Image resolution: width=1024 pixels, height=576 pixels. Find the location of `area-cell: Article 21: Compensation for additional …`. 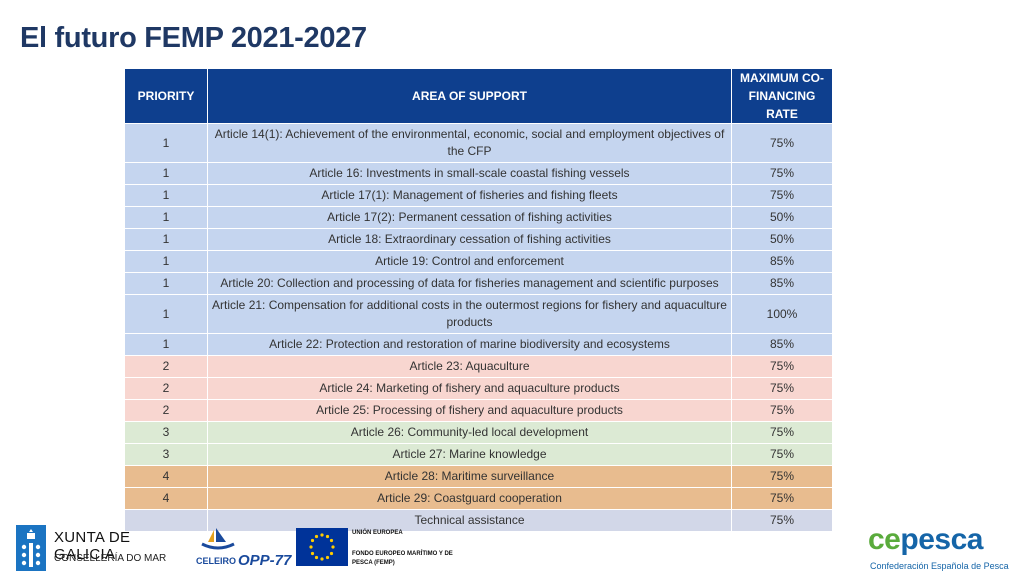

area-cell: Article 21: Compensation for additional … is located at coordinates (469, 314).